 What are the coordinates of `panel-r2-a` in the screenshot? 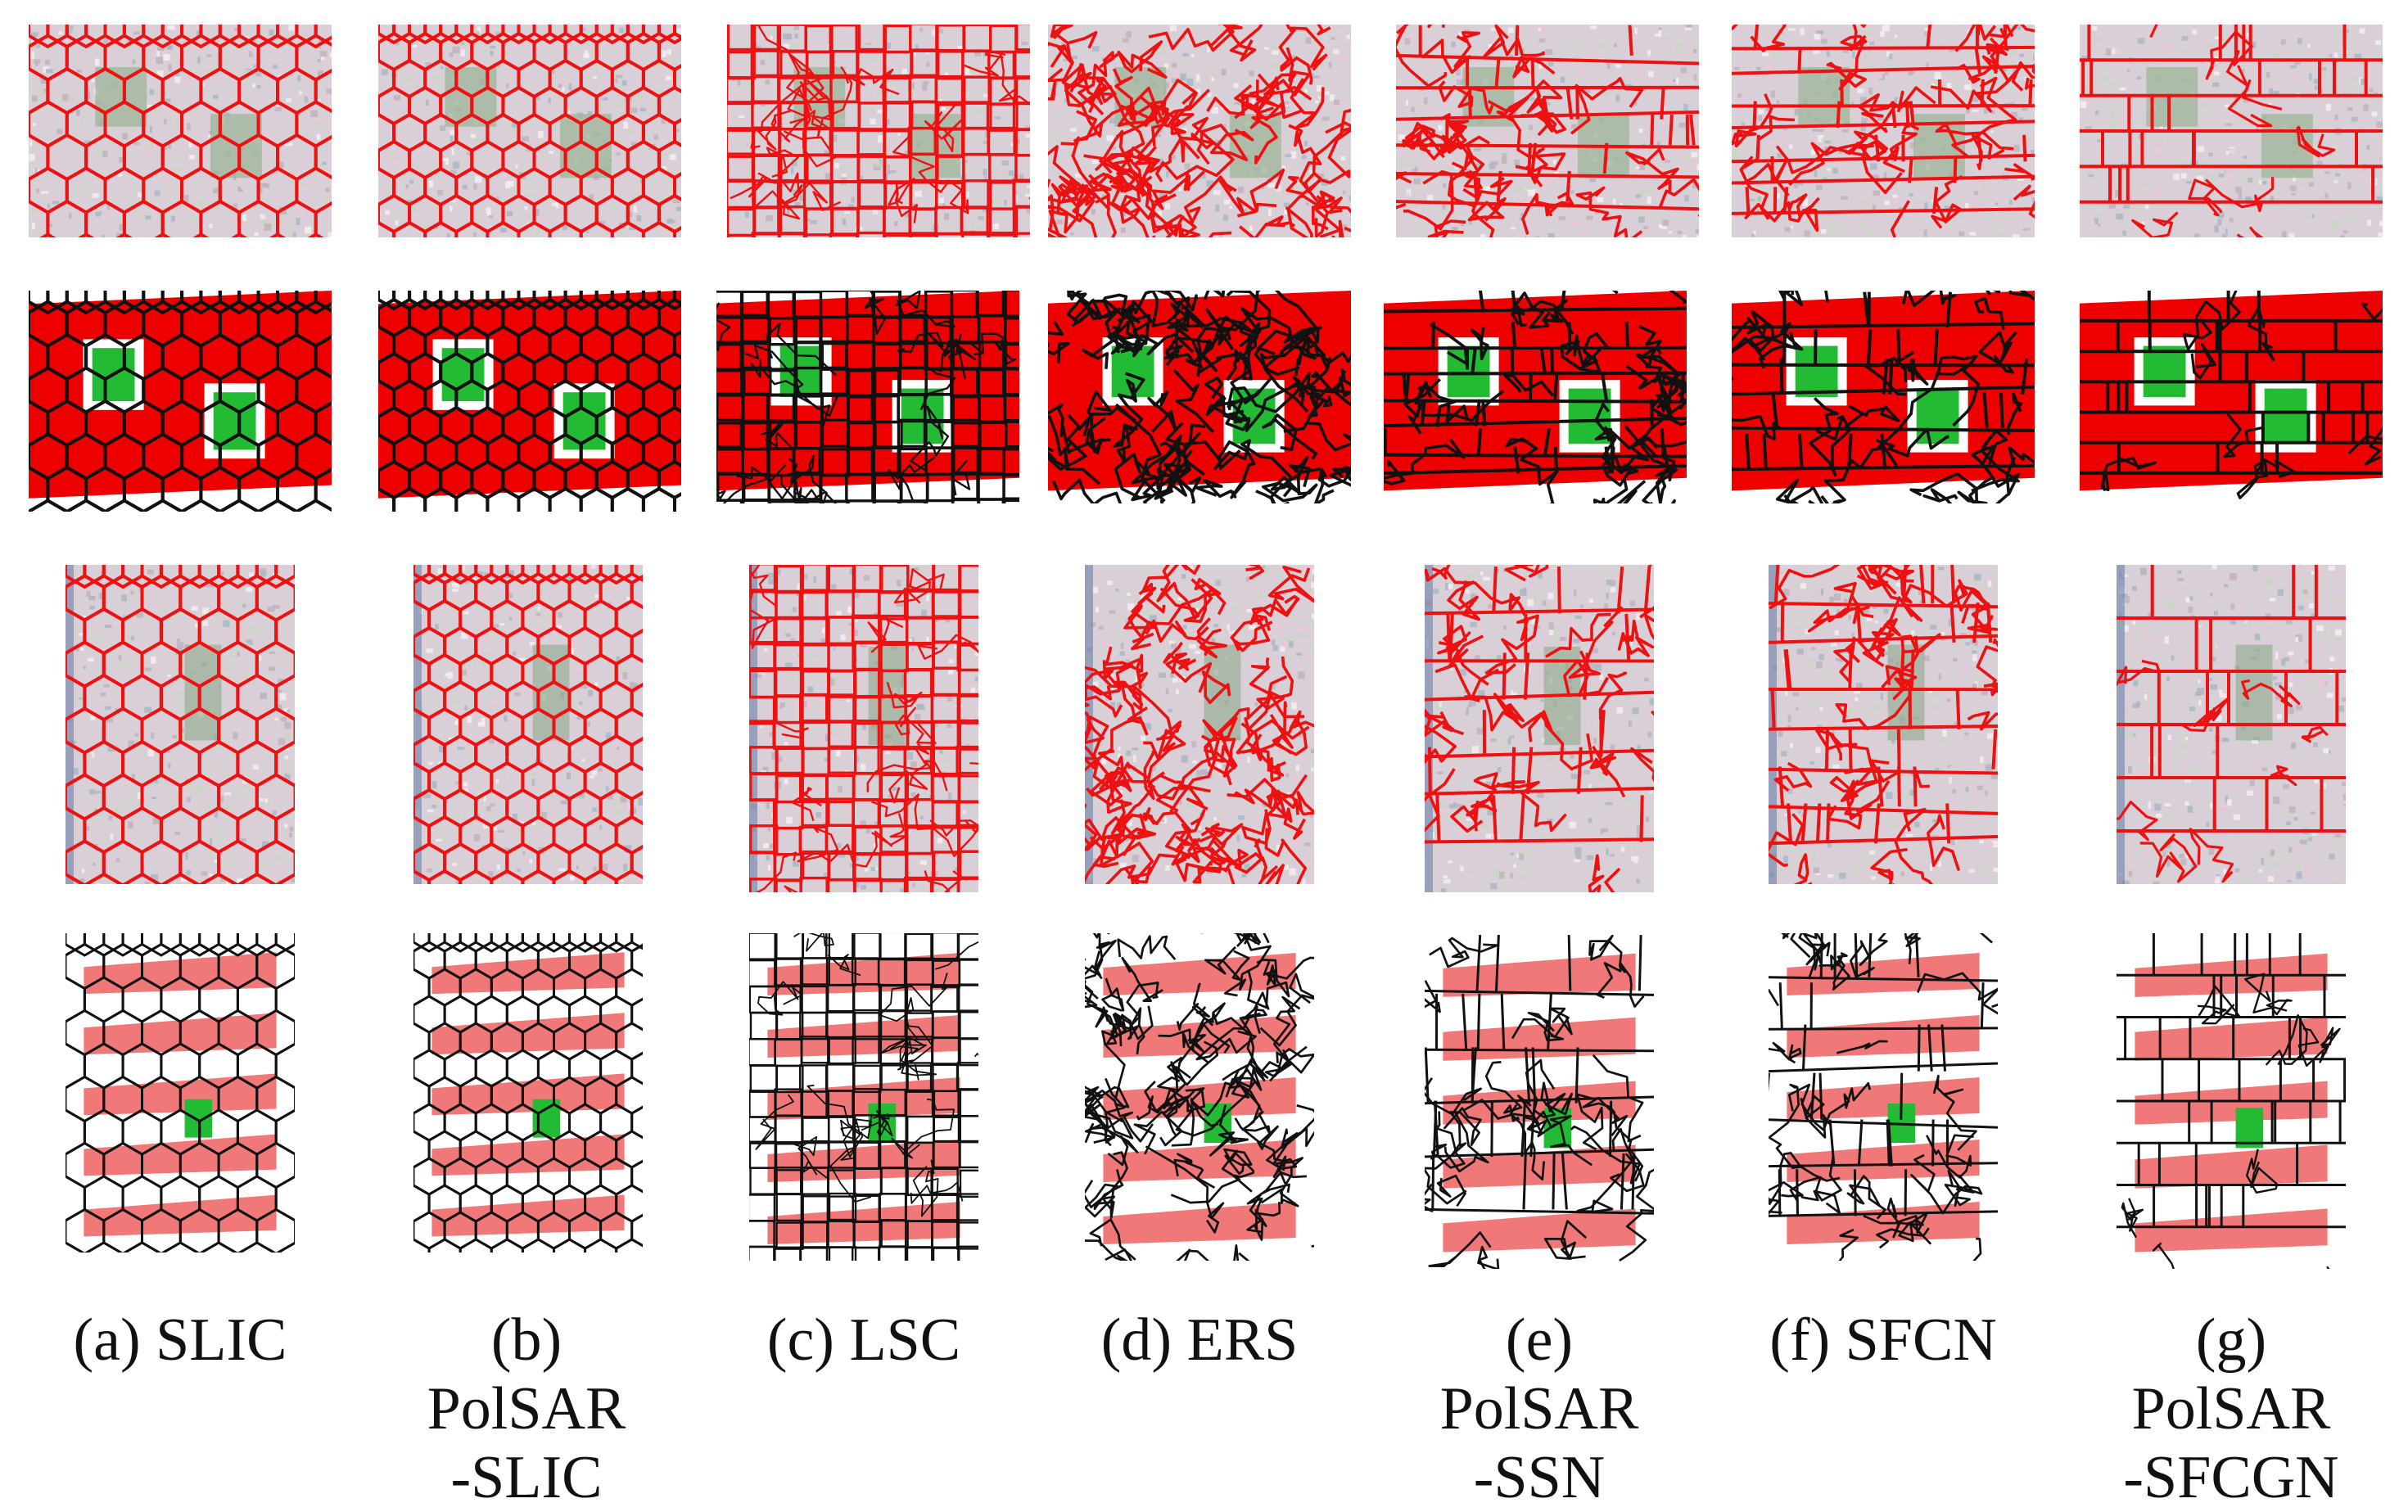 It's located at (180, 401).